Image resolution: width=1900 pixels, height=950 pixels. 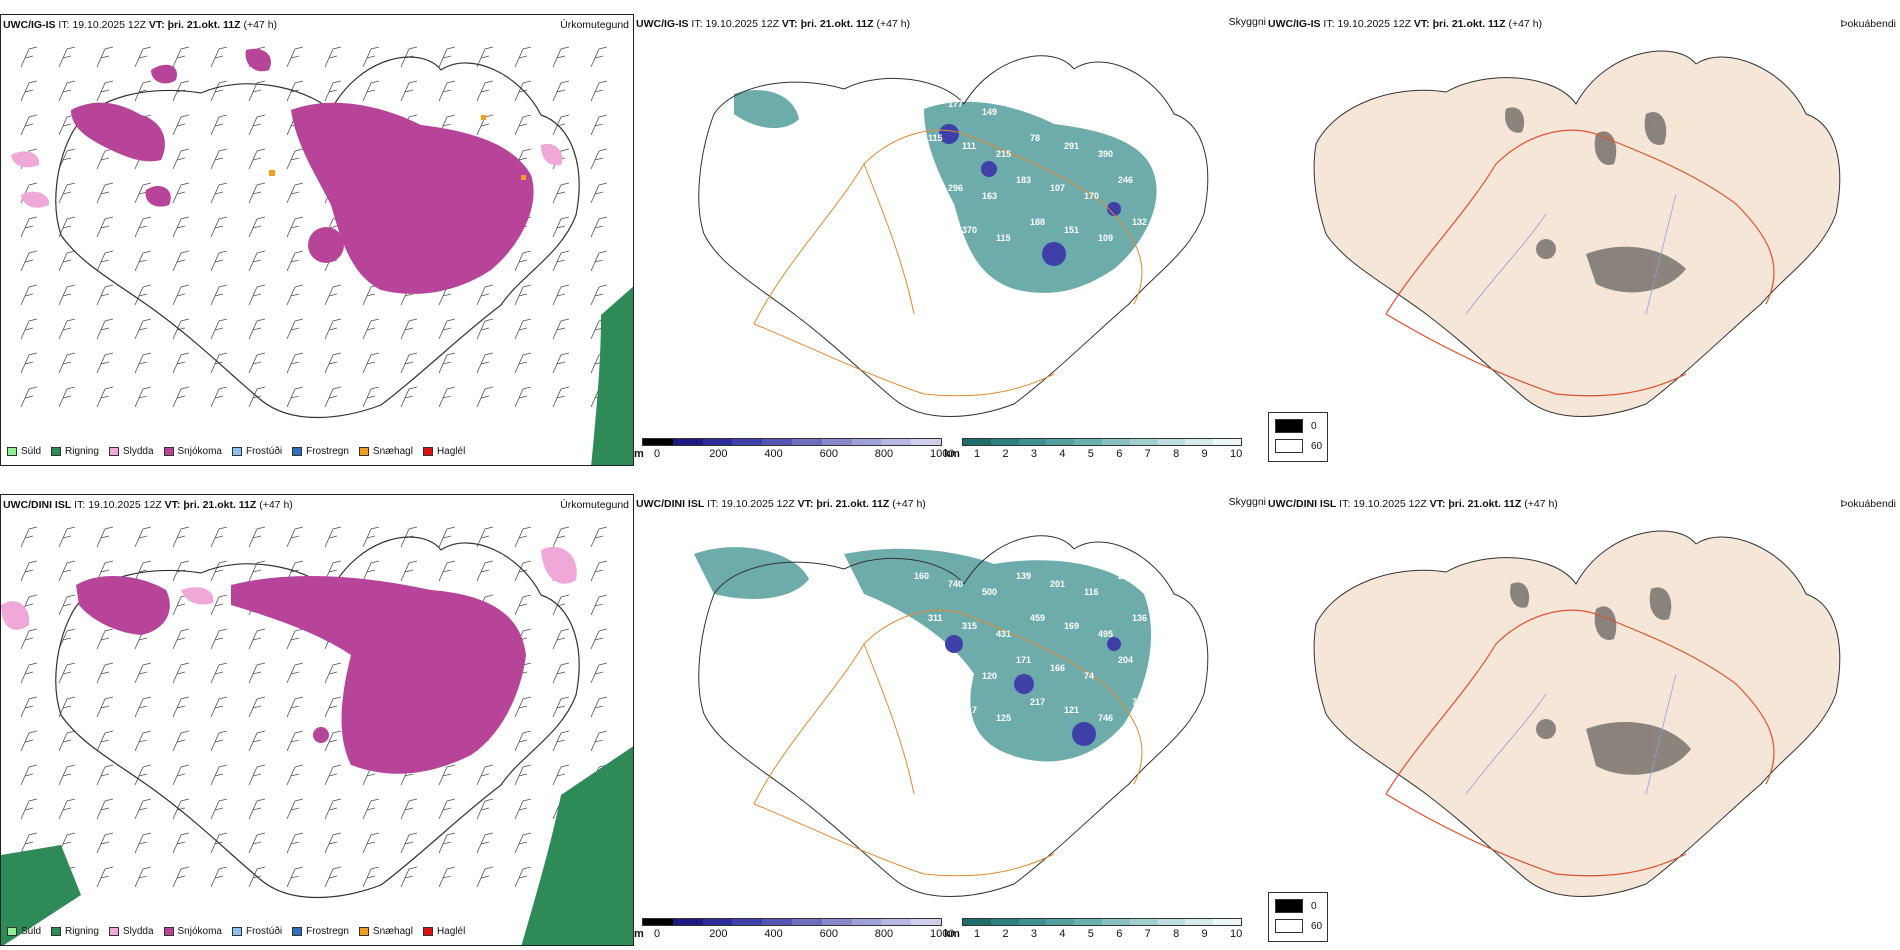 What do you see at coordinates (718, 934) in the screenshot?
I see `colorbar-tick: 200` at bounding box center [718, 934].